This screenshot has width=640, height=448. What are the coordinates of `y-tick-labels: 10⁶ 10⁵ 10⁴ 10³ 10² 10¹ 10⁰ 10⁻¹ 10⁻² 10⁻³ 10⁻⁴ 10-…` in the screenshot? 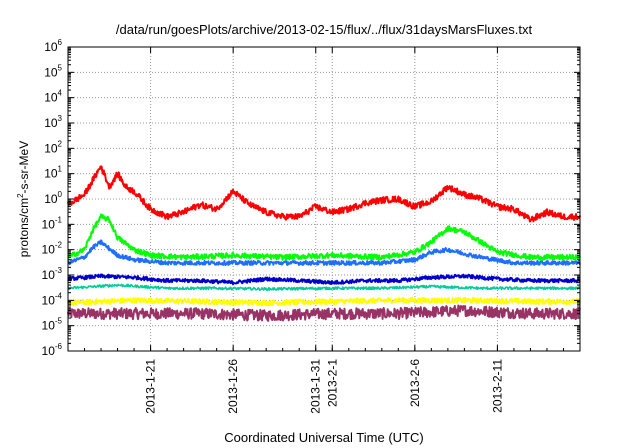 It's located at (52, 198).